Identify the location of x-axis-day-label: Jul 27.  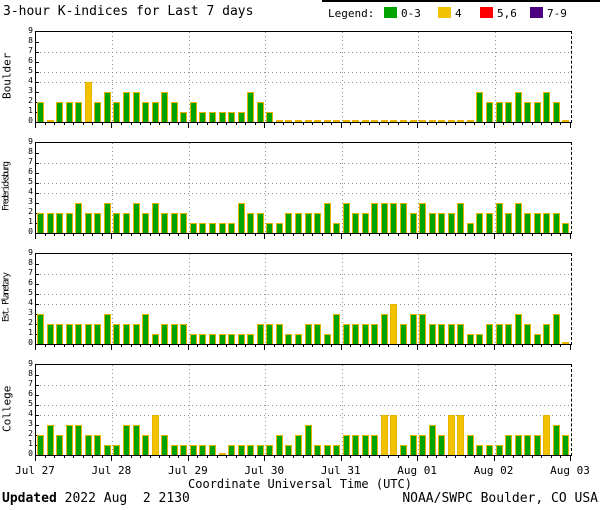
(35, 470).